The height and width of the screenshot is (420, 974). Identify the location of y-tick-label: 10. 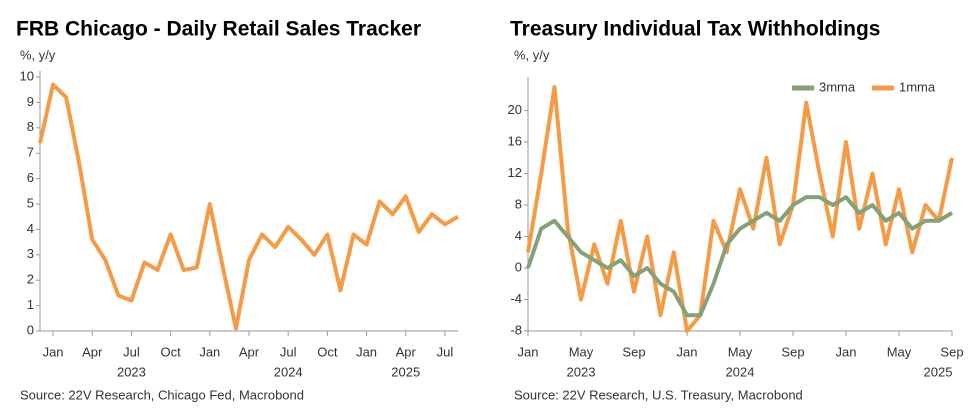
(27, 75).